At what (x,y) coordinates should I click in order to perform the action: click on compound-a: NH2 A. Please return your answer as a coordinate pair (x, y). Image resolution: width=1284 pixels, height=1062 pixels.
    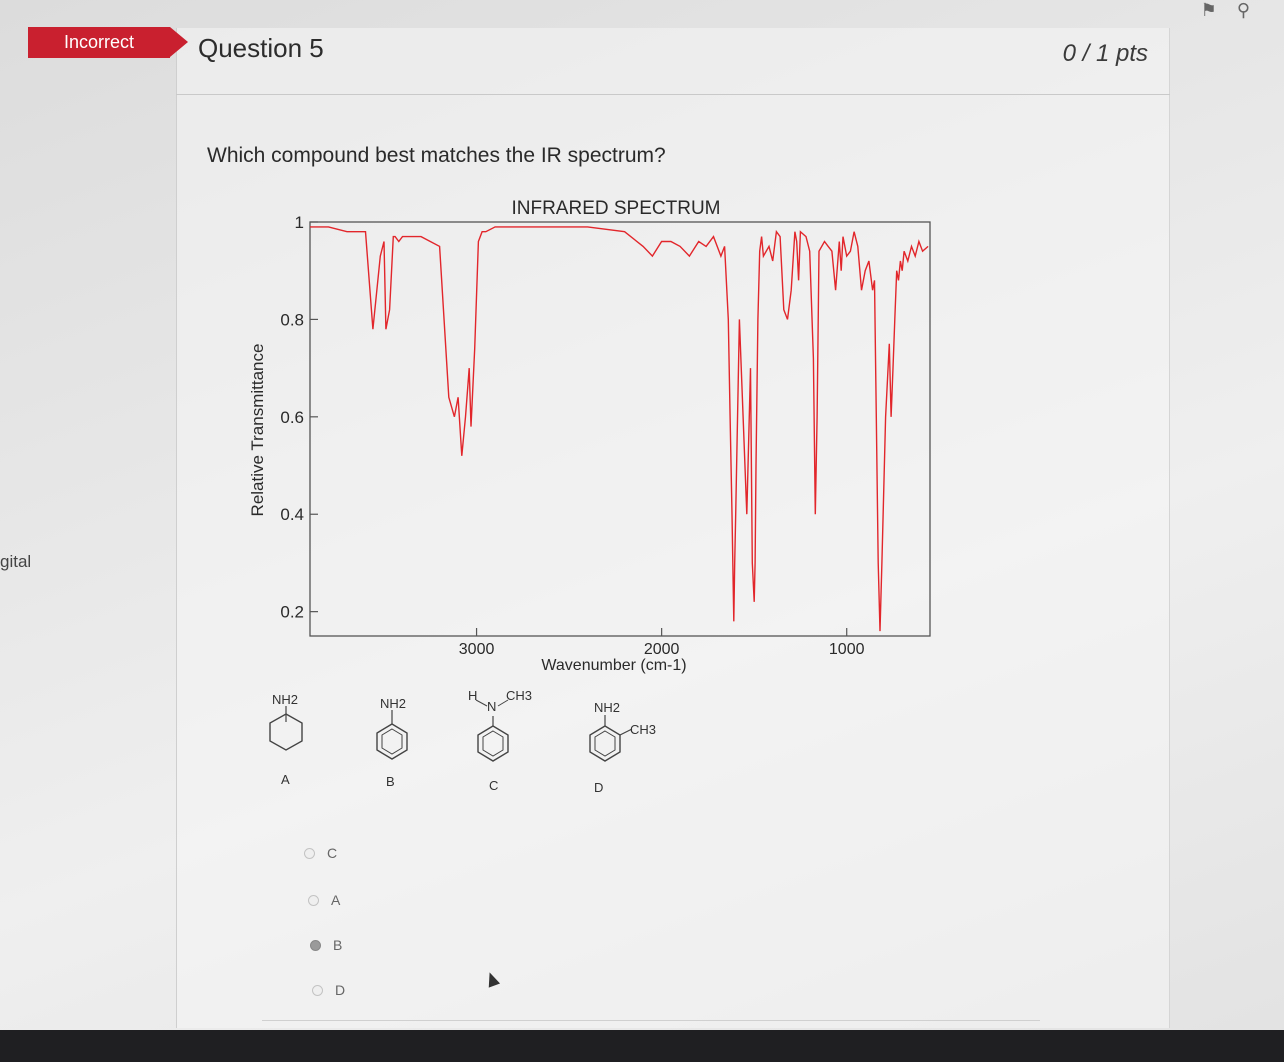
    Looking at the image, I should click on (287, 739).